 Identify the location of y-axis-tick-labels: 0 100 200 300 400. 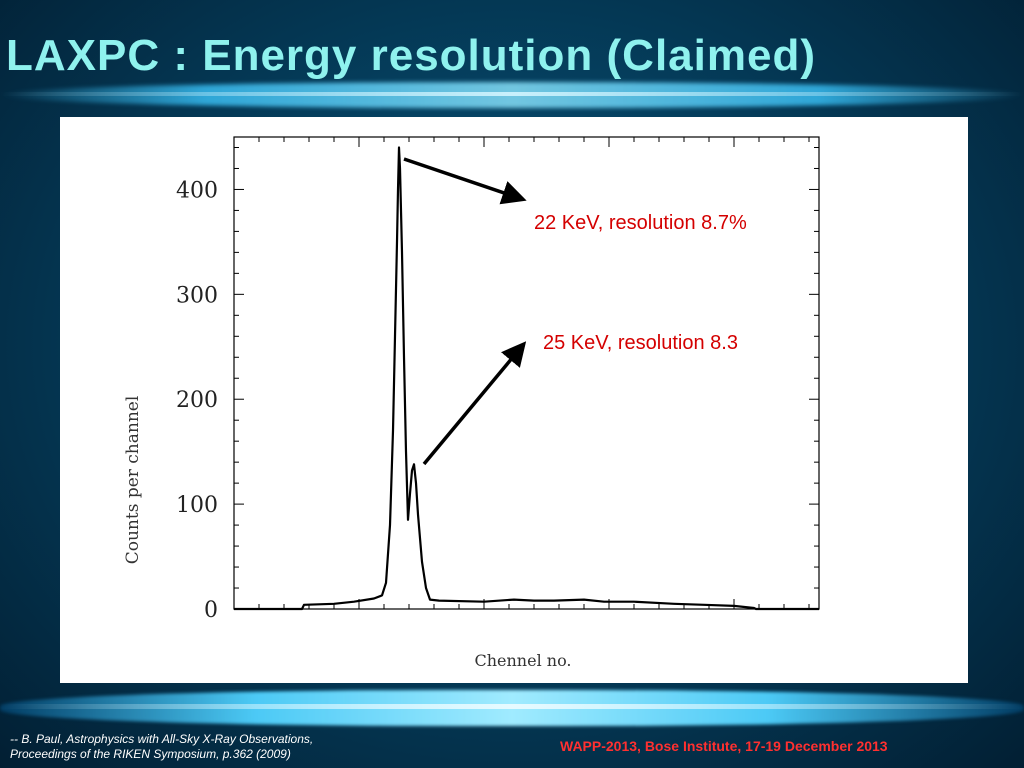
(197, 400).